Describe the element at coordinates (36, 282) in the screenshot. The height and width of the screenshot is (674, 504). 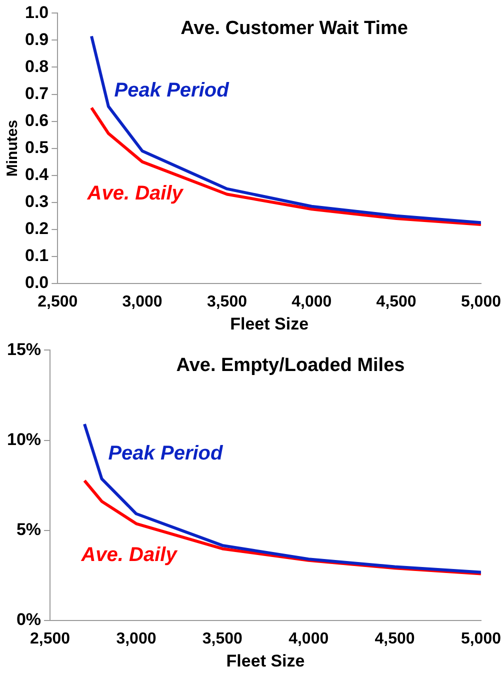
I see `y-tick-label: 0.0` at that location.